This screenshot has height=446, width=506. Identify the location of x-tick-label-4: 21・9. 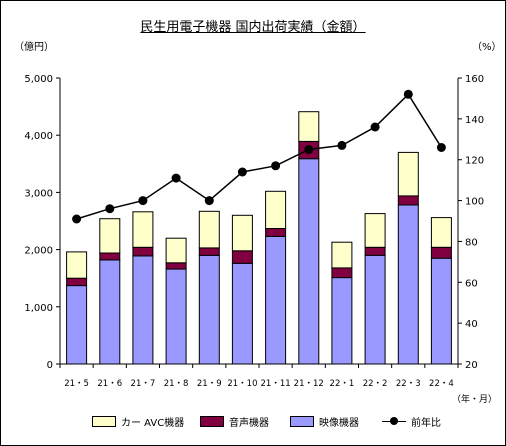
(209, 384).